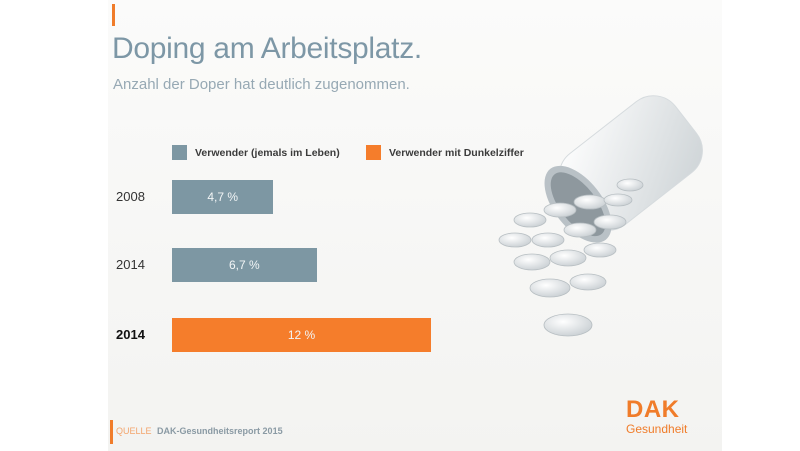  I want to click on dak-logo: DAK Gesundheit, so click(657, 416).